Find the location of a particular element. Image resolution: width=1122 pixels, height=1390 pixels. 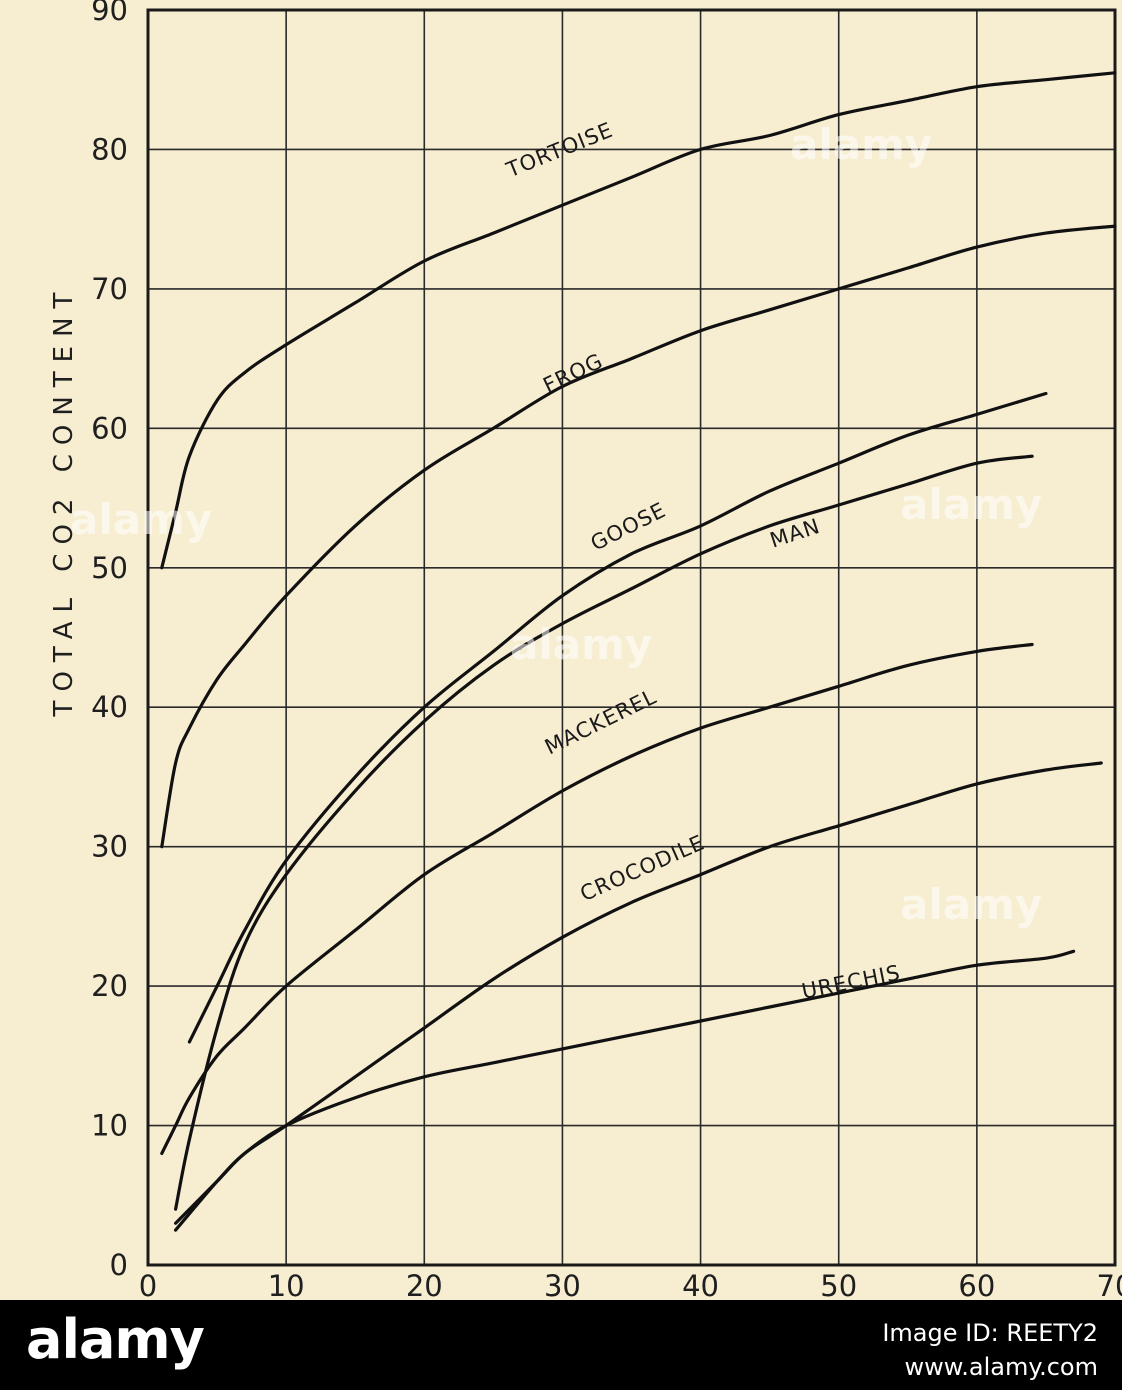

x-tick-label: 20 is located at coordinates (424, 1284).